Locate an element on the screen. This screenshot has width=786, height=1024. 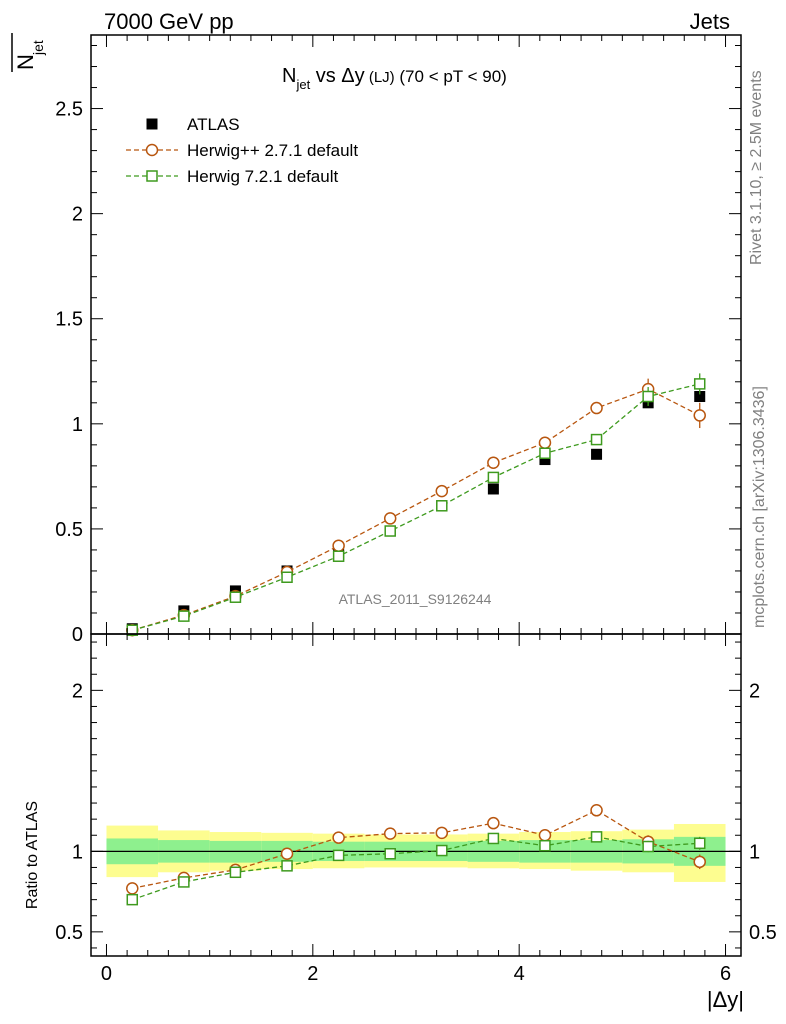
ratio-y-tick-label-right: 1 is located at coordinates (754, 852).